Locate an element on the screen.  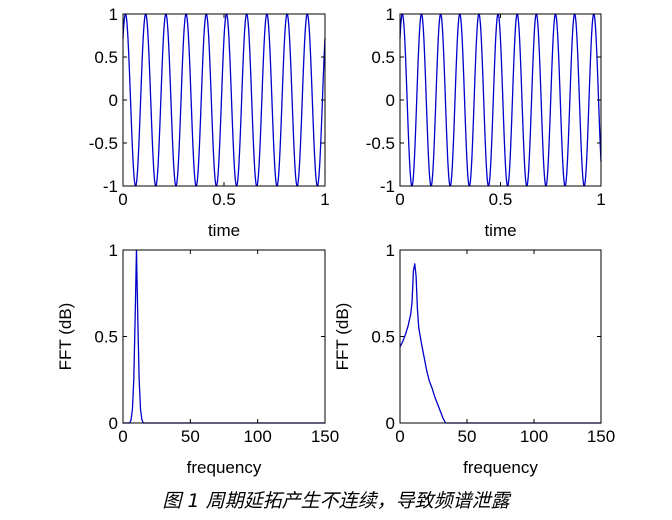
figure-caption: 图 1 周期延拓产生不连续，导致频谱泄露 is located at coordinates (336, 501).